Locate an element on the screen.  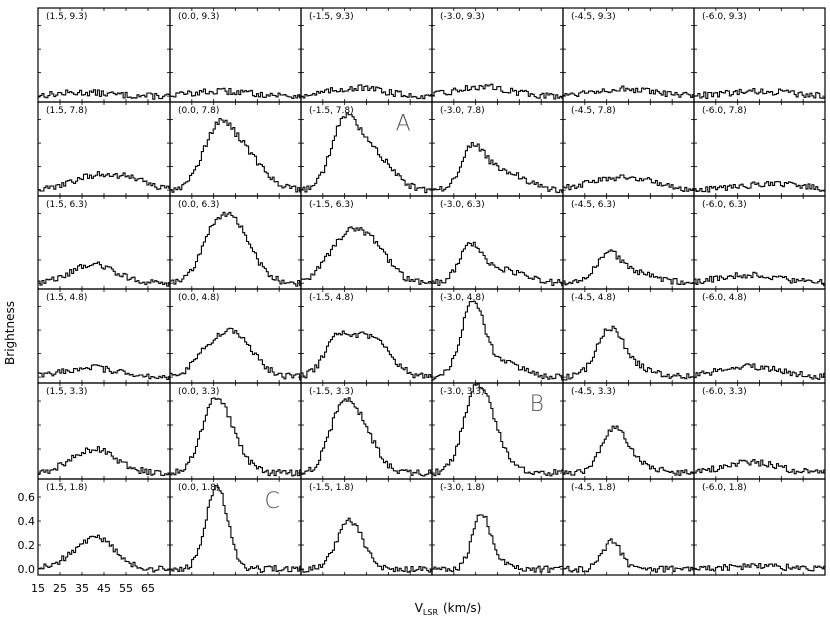
x-axis-title-unit: (km/s) is located at coordinates (462, 608).